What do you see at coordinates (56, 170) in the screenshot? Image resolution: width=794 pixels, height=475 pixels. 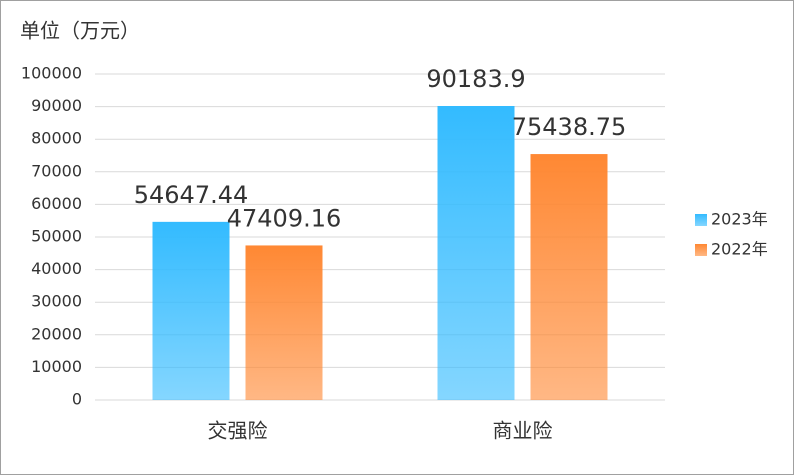 I see `y-tick-label: 70000` at bounding box center [56, 170].